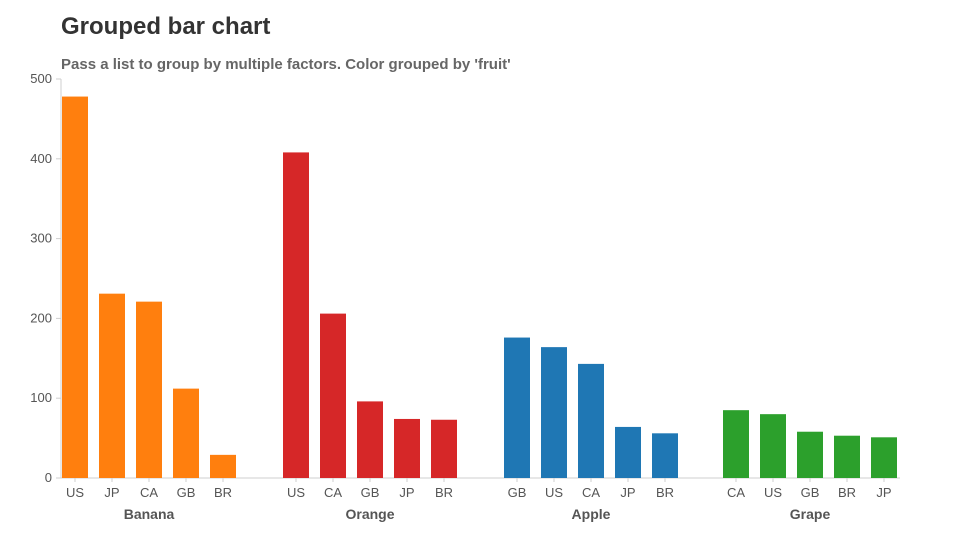 The height and width of the screenshot is (540, 960). Describe the element at coordinates (112, 385) in the screenshot. I see `bar-banana-jp` at that location.